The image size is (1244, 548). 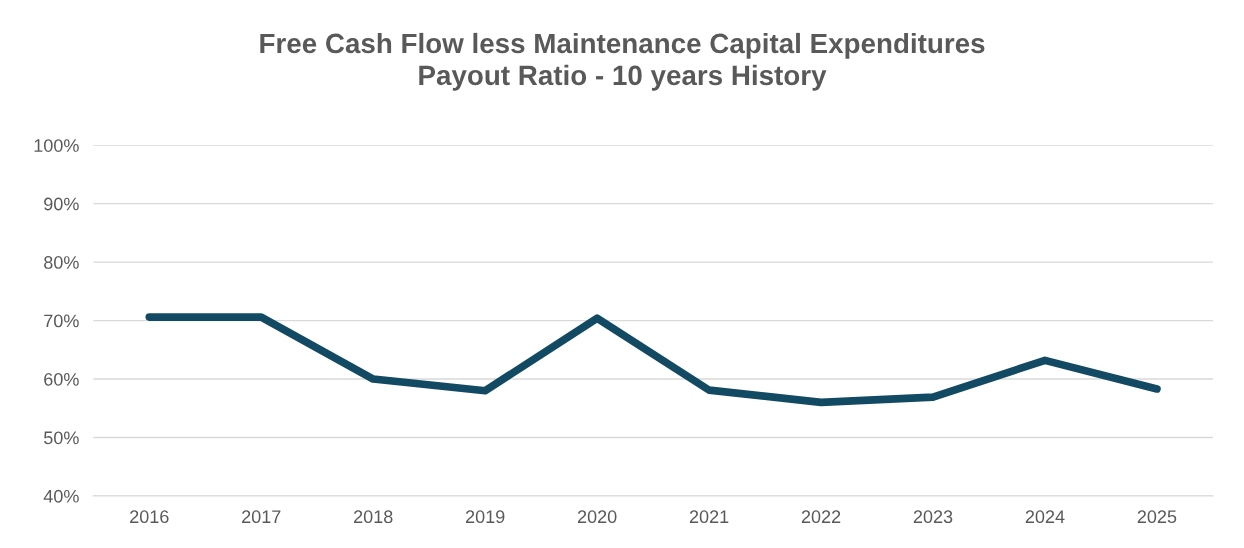 I want to click on y-tick-label: 80%, so click(x=61, y=262).